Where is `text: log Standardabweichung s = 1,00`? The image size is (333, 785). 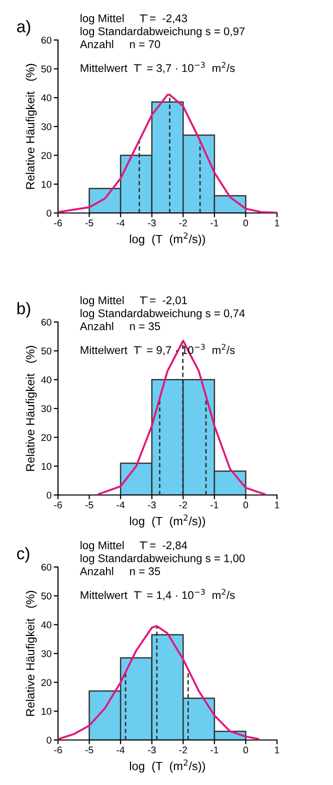
text: log Standardabweichung s = 1,00 is located at coordinates (162, 559).